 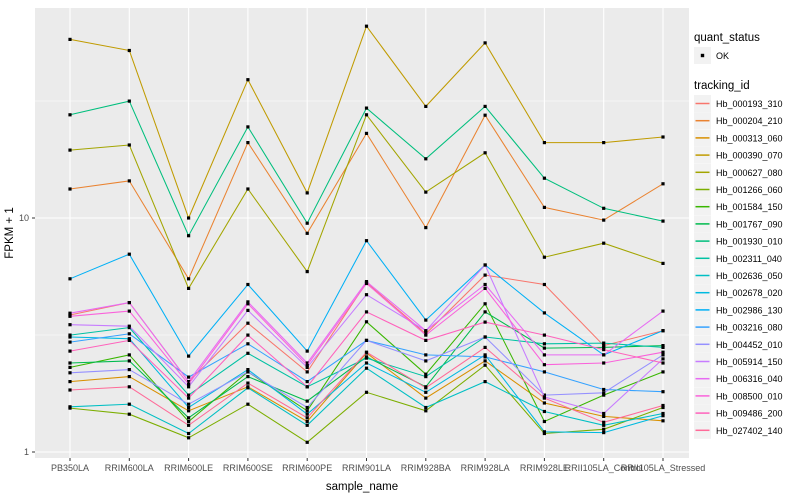 What do you see at coordinates (24, 218) in the screenshot?
I see `y-tick-label: 10` at bounding box center [24, 218].